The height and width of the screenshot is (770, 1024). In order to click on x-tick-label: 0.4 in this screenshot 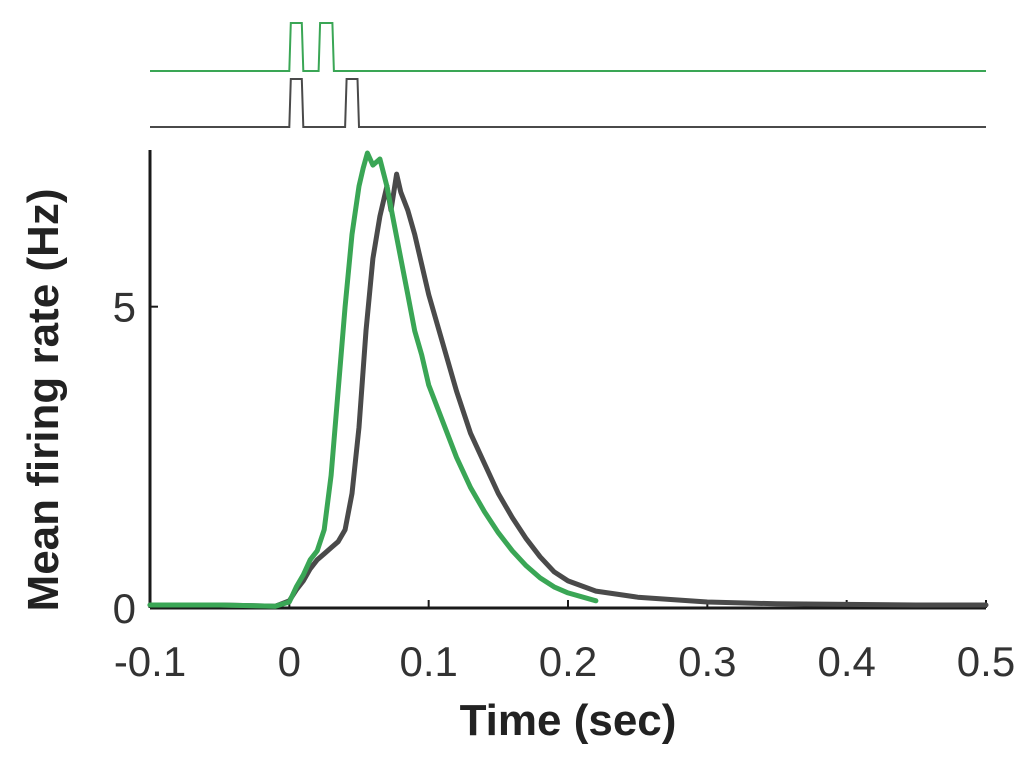, I will do `click(846, 661)`.